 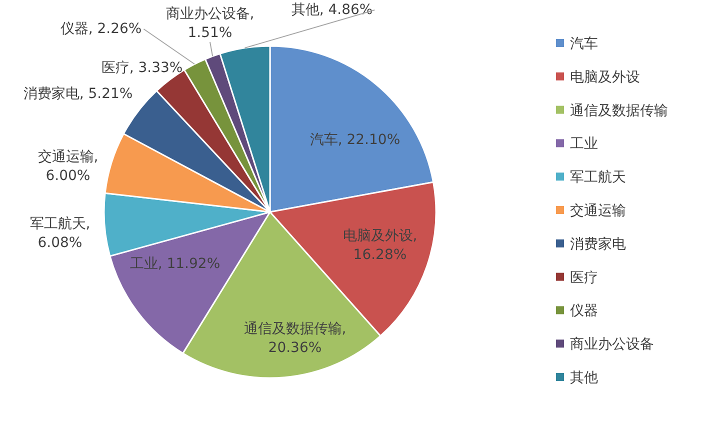 I want to click on legend-label: 通信及数据传输, so click(x=619, y=110).